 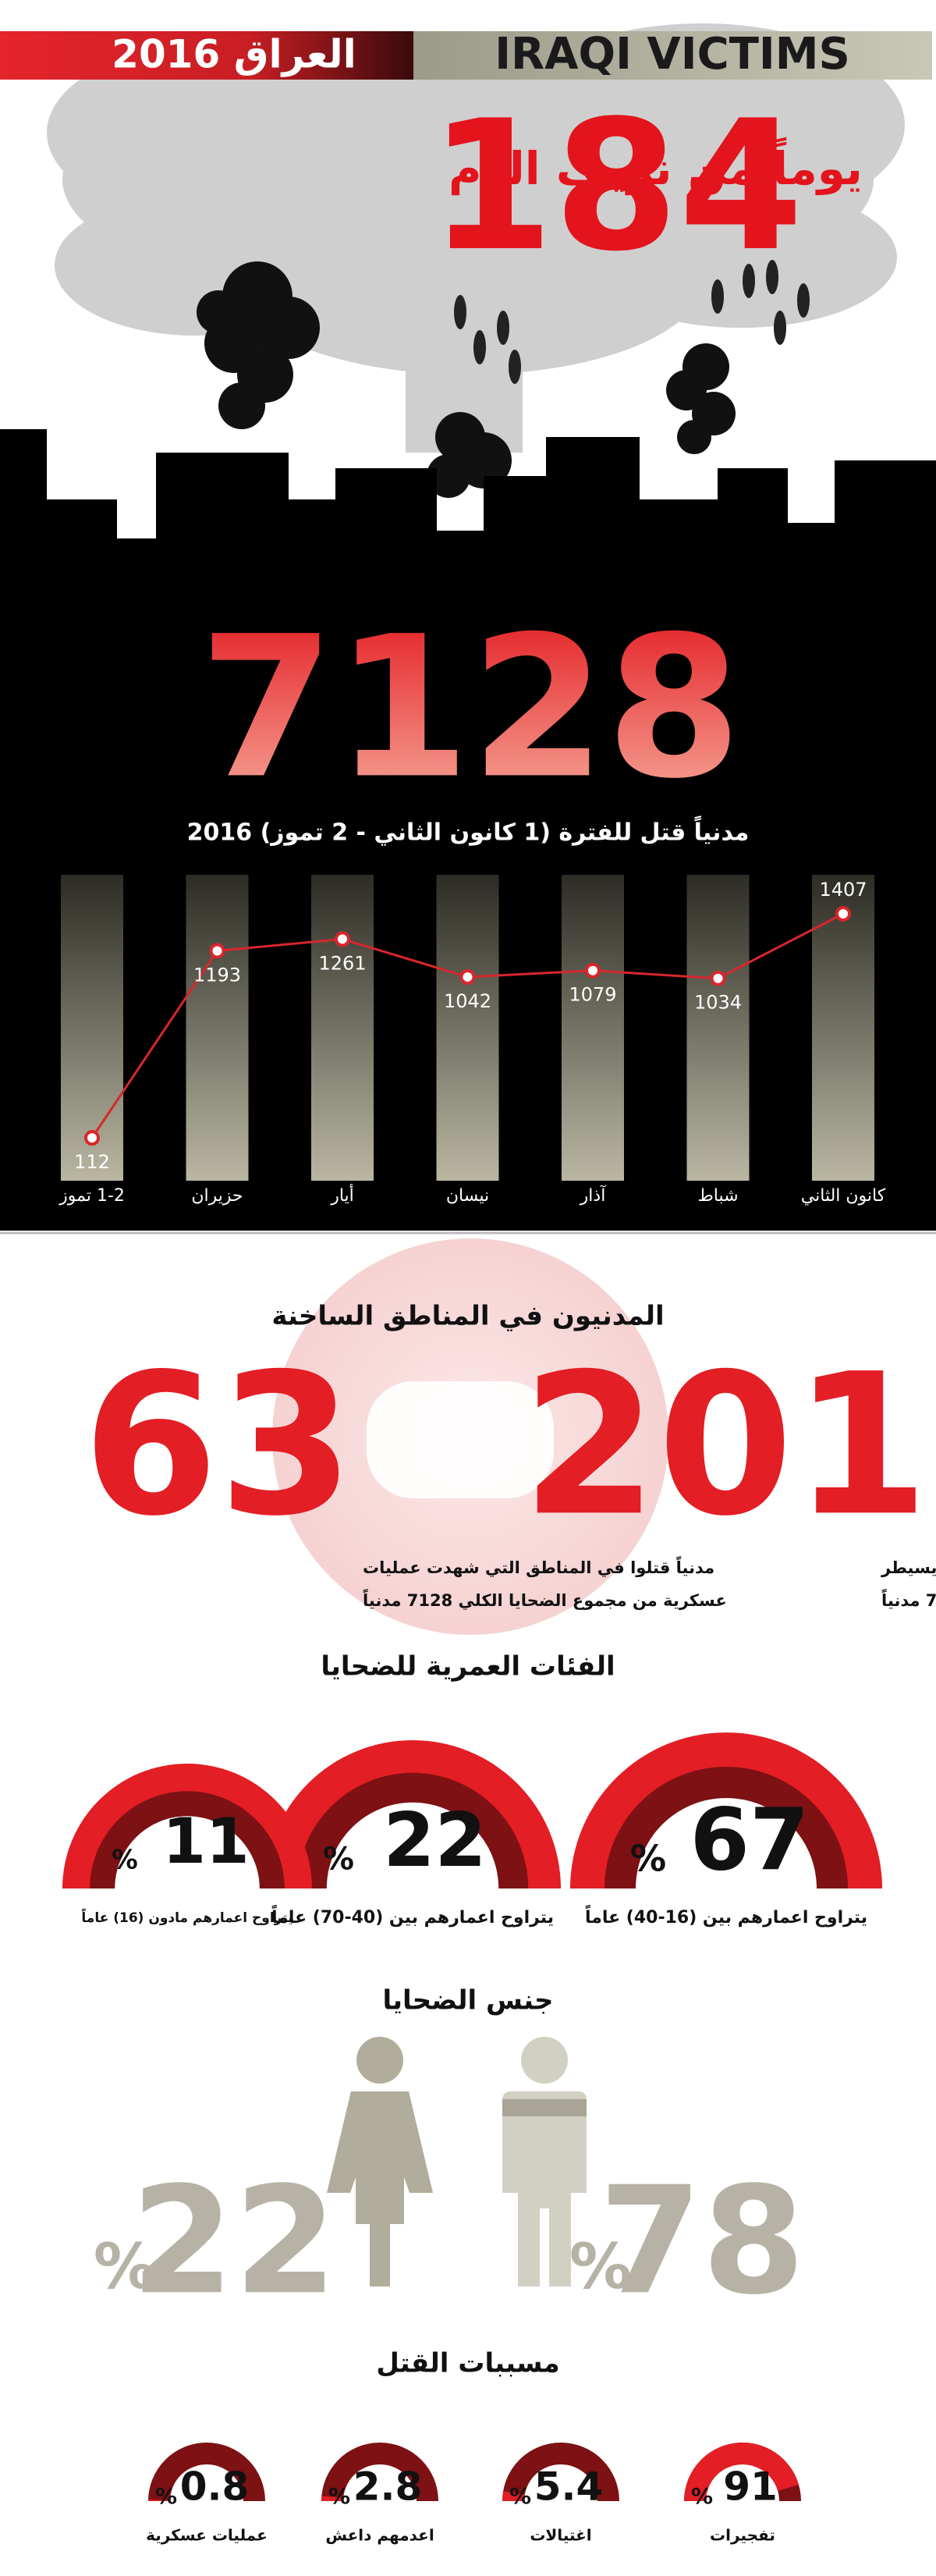 I want to click on header-red, so click(x=207, y=55).